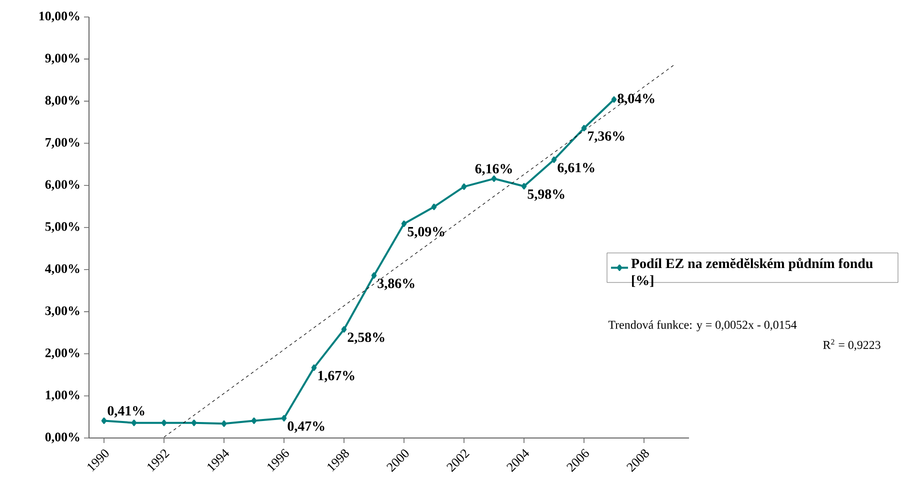 This screenshot has width=920, height=486. What do you see at coordinates (62, 311) in the screenshot?
I see `y-tick-label: 3,00%` at bounding box center [62, 311].